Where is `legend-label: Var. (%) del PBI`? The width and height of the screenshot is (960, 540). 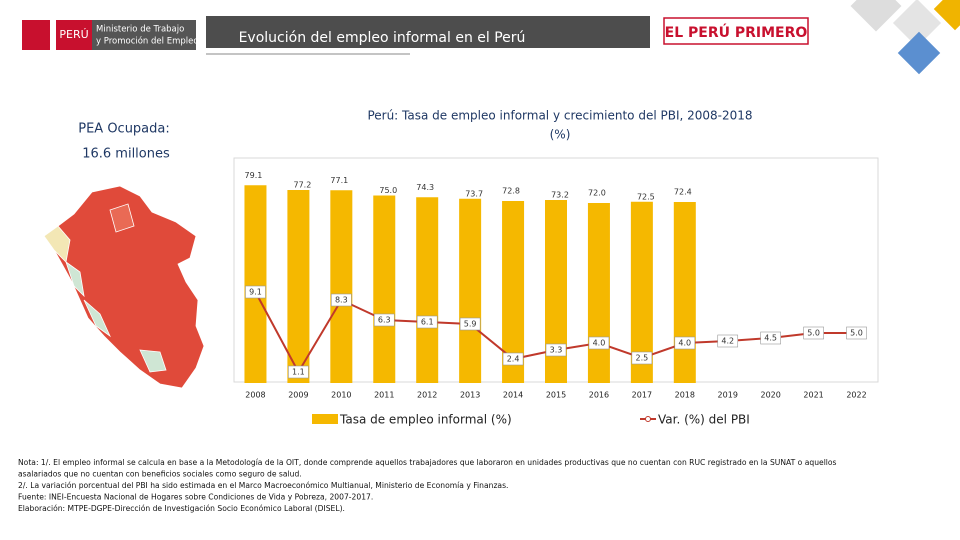
legend-label: Var. (%) del PBI is located at coordinates (704, 420).